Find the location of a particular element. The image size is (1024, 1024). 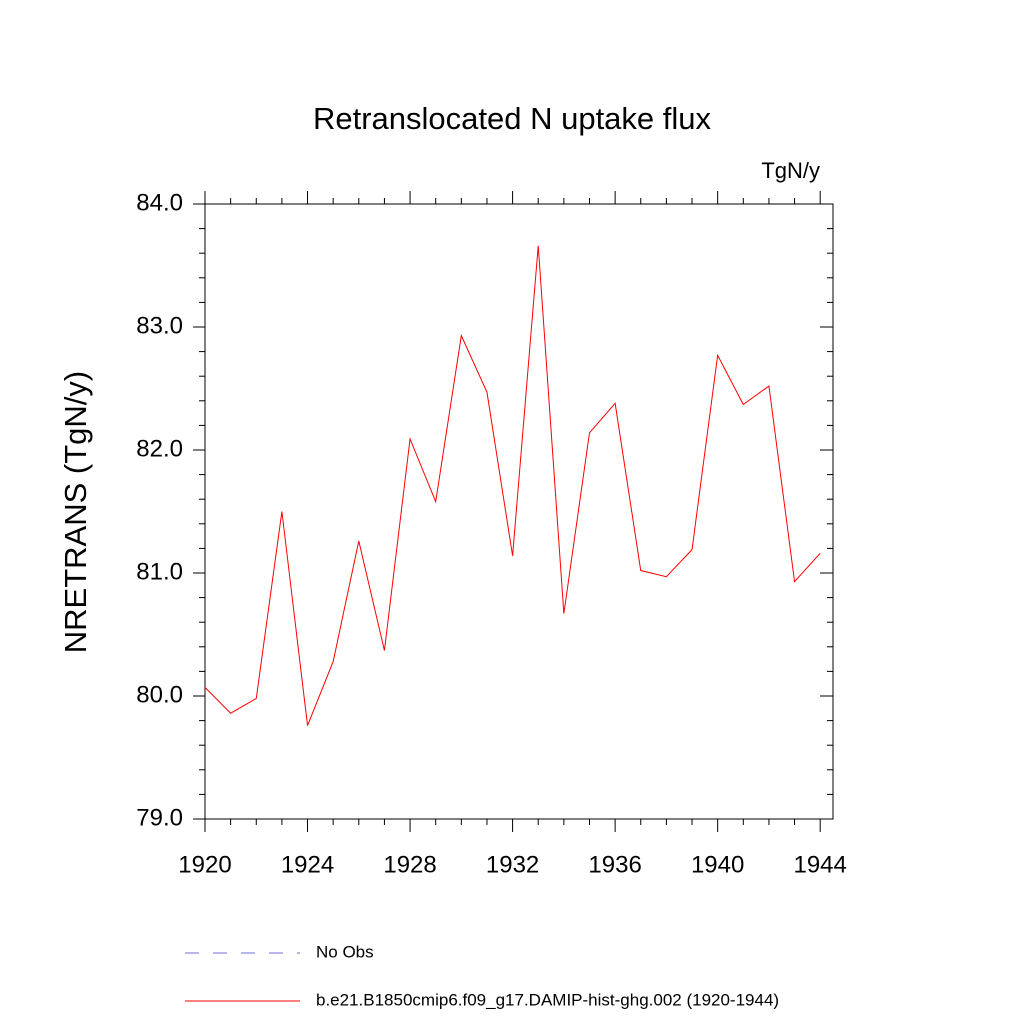

x-tick-label: 1920 is located at coordinates (204, 864).